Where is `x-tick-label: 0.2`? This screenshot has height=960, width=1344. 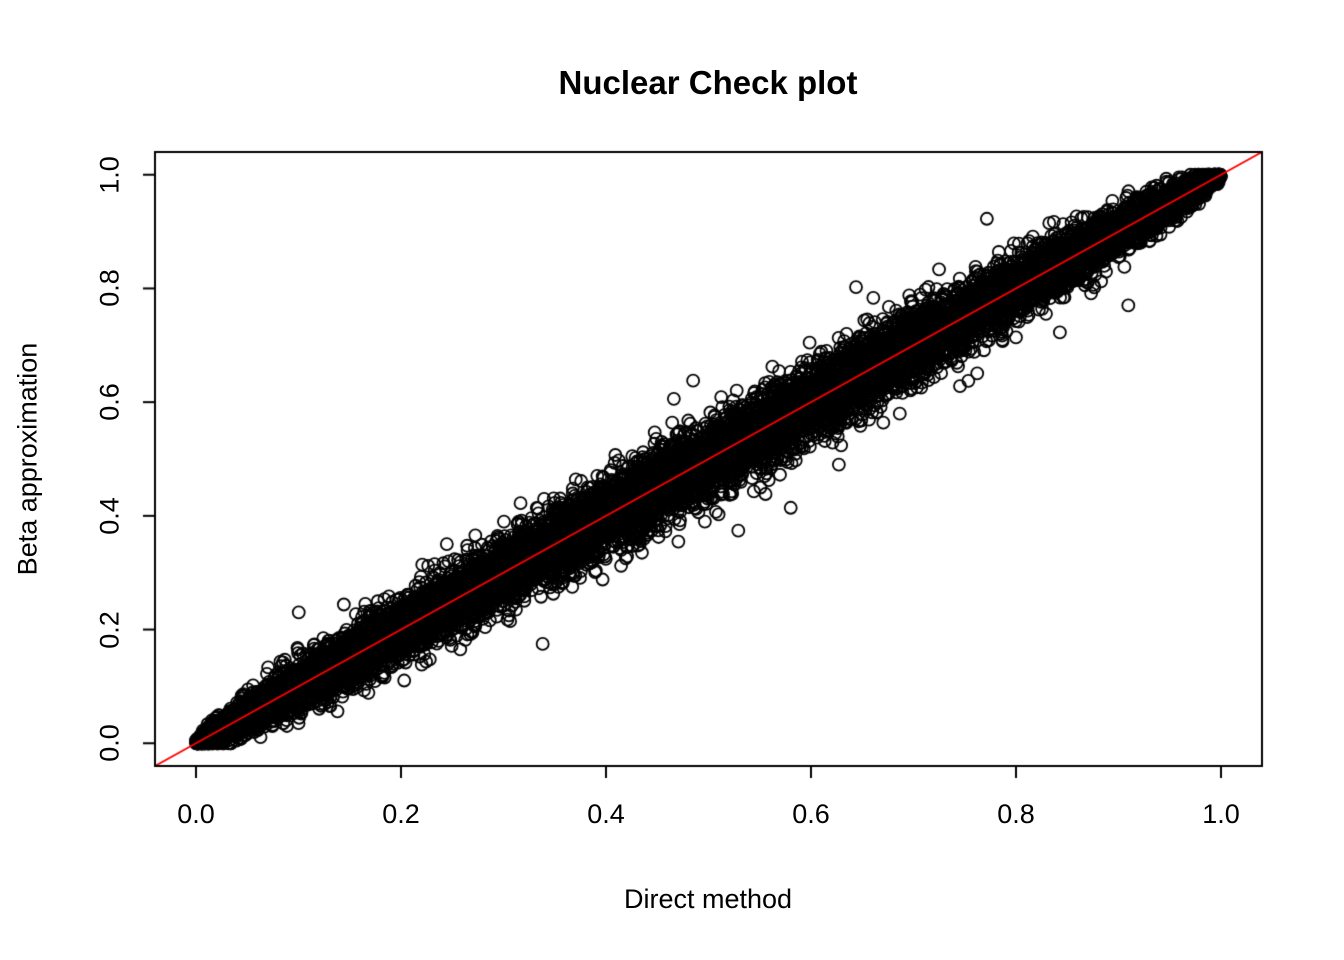
x-tick-label: 0.2 is located at coordinates (401, 814).